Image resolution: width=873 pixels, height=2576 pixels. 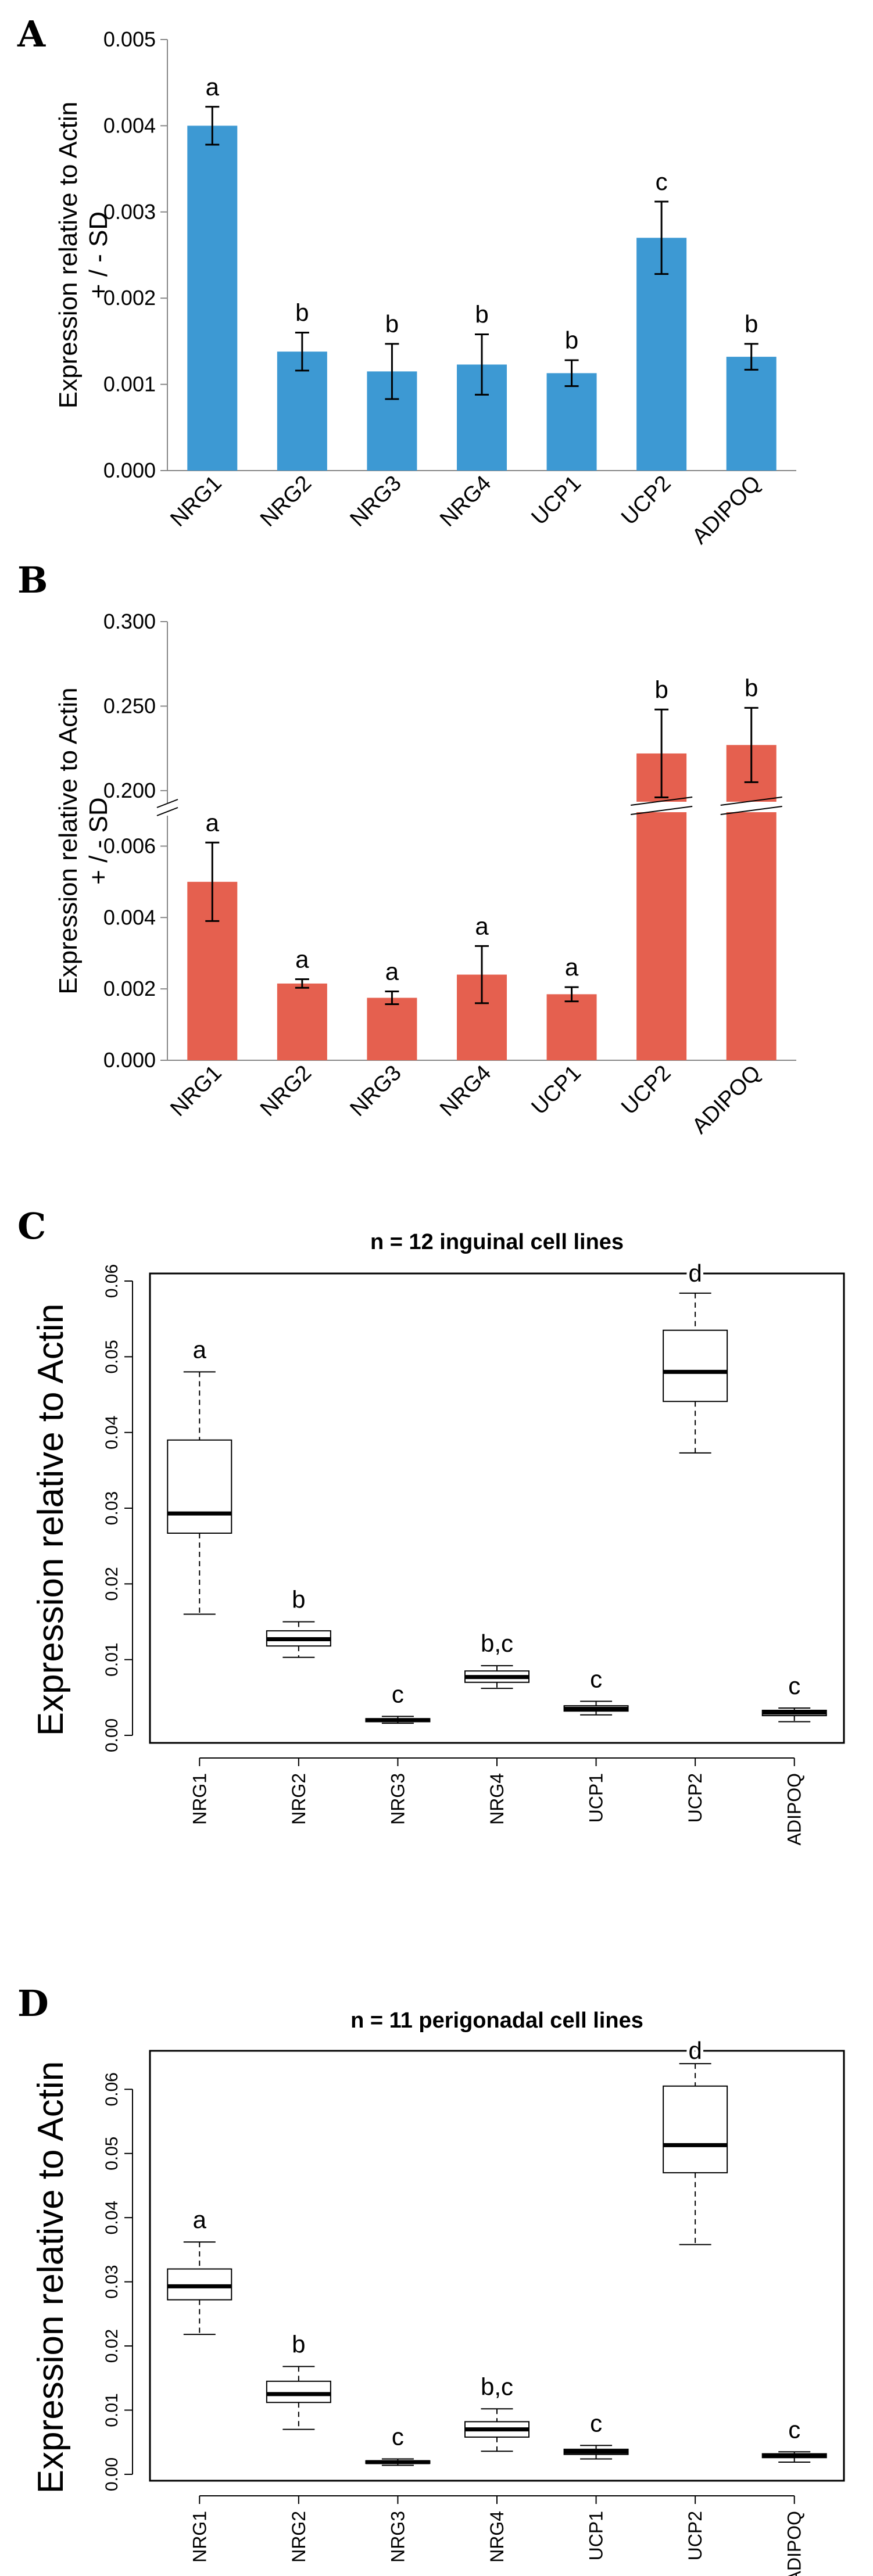 I want to click on significance-label: b,c, so click(x=497, y=1643).